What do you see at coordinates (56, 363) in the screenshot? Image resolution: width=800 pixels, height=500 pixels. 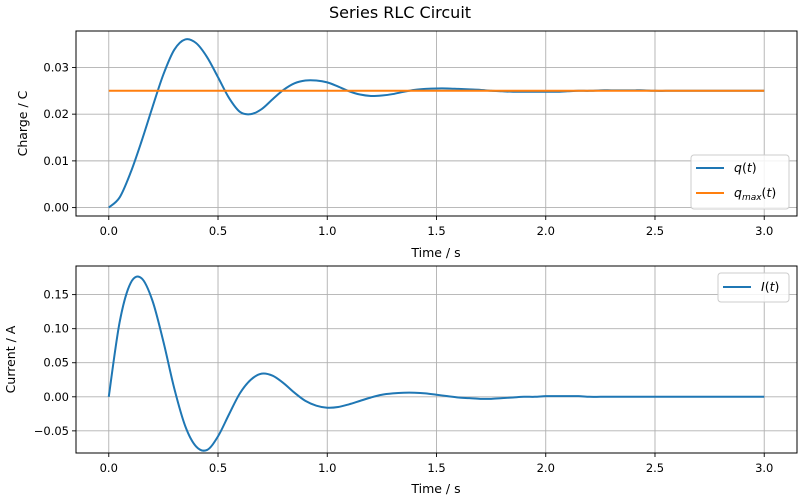 I see `current-y-tick-label: 0.05` at bounding box center [56, 363].